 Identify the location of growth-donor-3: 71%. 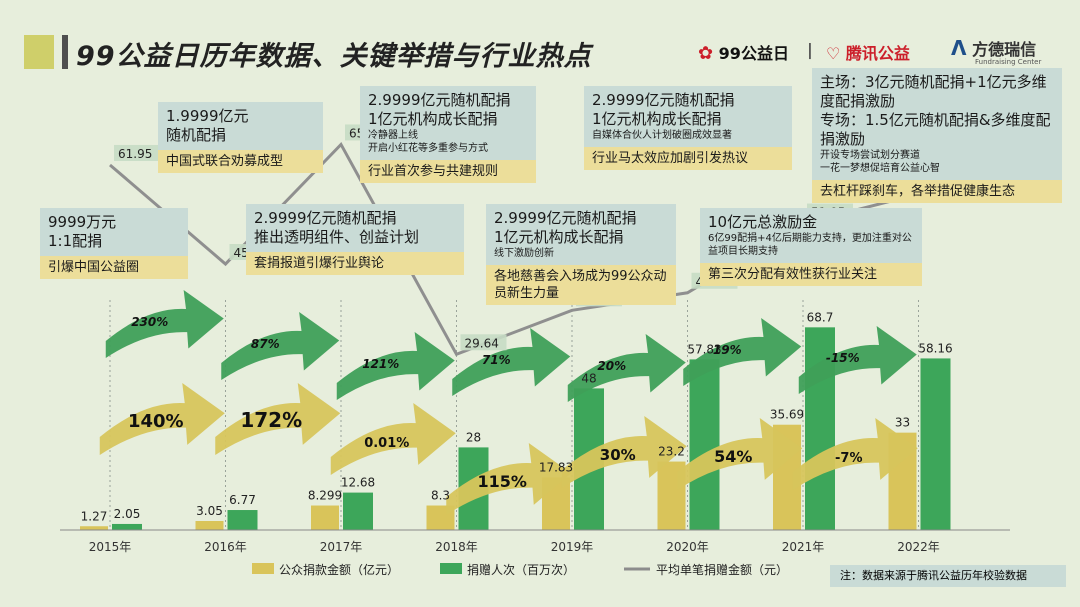
(496, 360).